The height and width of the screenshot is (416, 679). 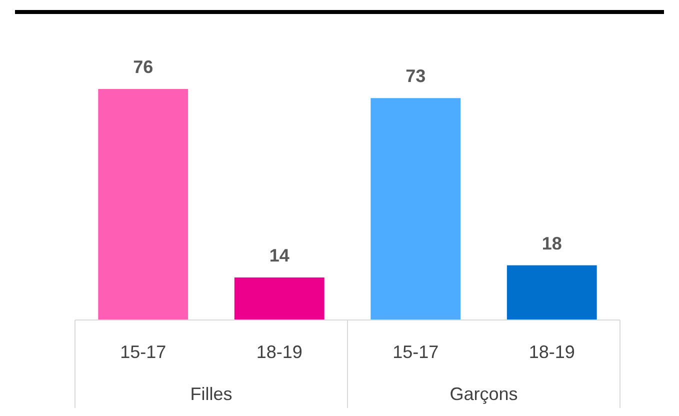 I want to click on data-label: 76, so click(x=143, y=67).